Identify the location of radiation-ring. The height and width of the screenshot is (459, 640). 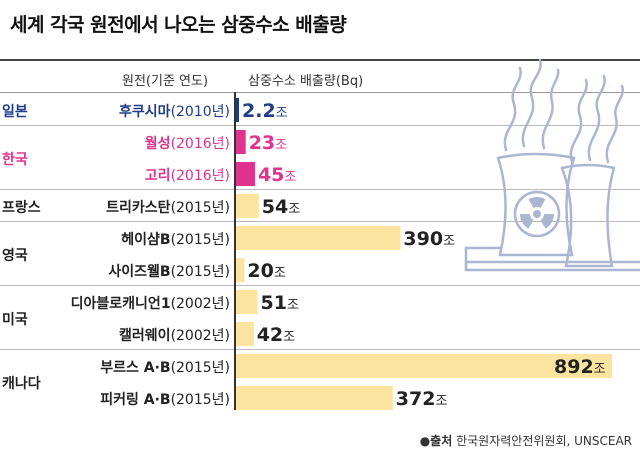
(537, 214).